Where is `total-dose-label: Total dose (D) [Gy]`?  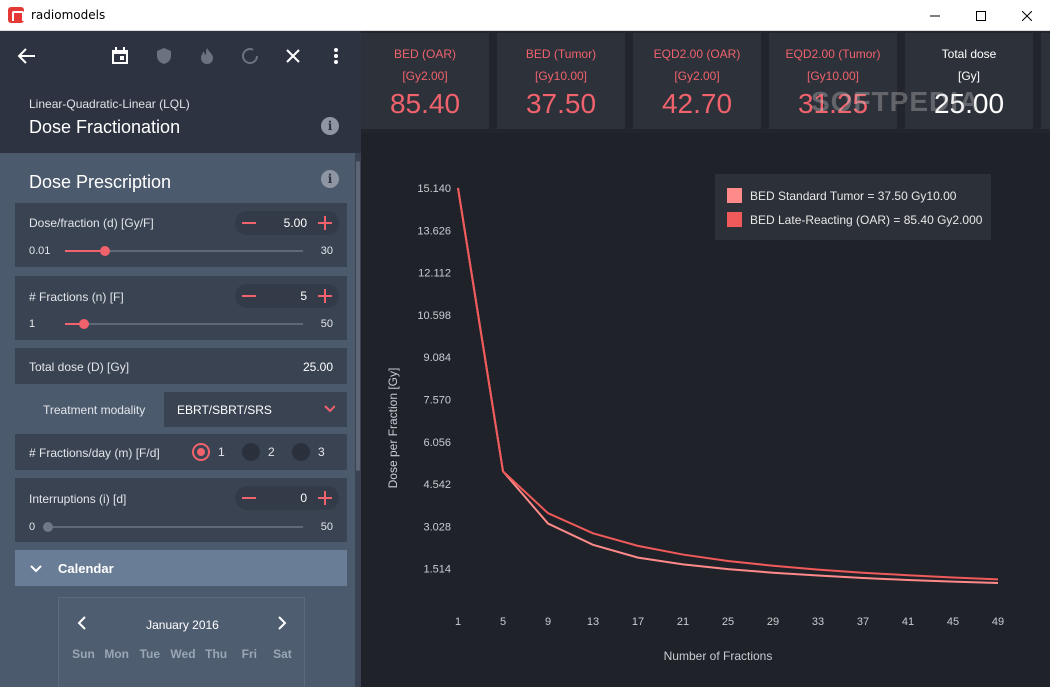 total-dose-label: Total dose (D) [Gy] is located at coordinates (79, 367).